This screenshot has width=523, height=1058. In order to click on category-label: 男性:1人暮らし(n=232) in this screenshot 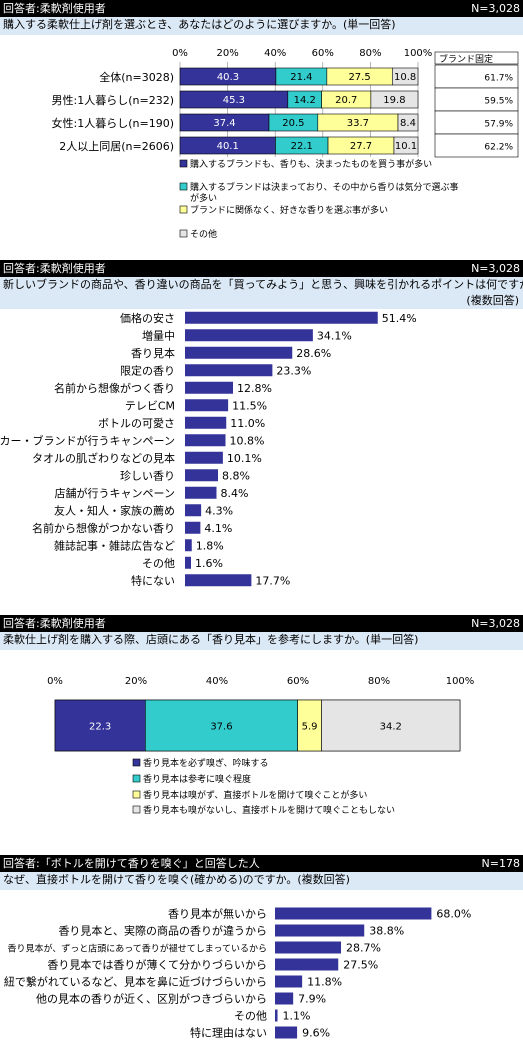, I will do `click(113, 100)`.